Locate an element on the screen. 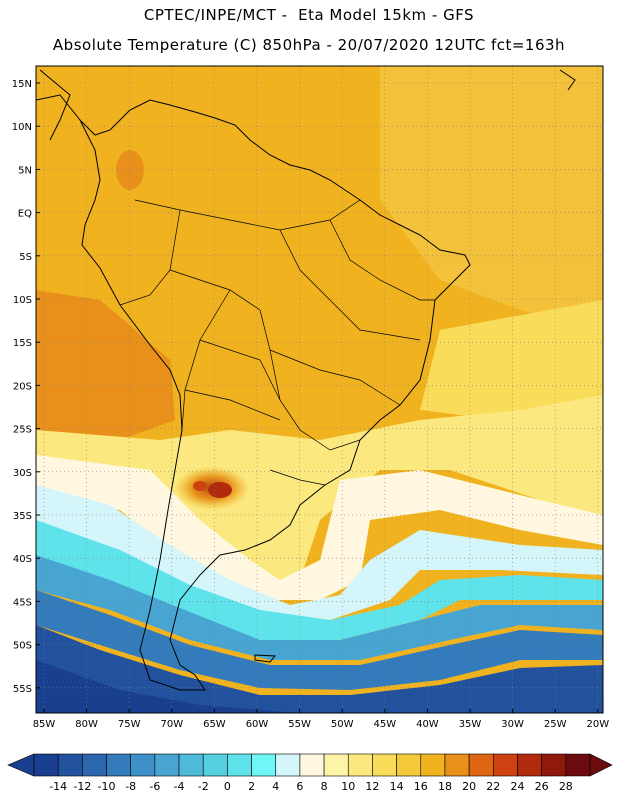 The image size is (618, 800). colorbar-label: 18 is located at coordinates (445, 786).